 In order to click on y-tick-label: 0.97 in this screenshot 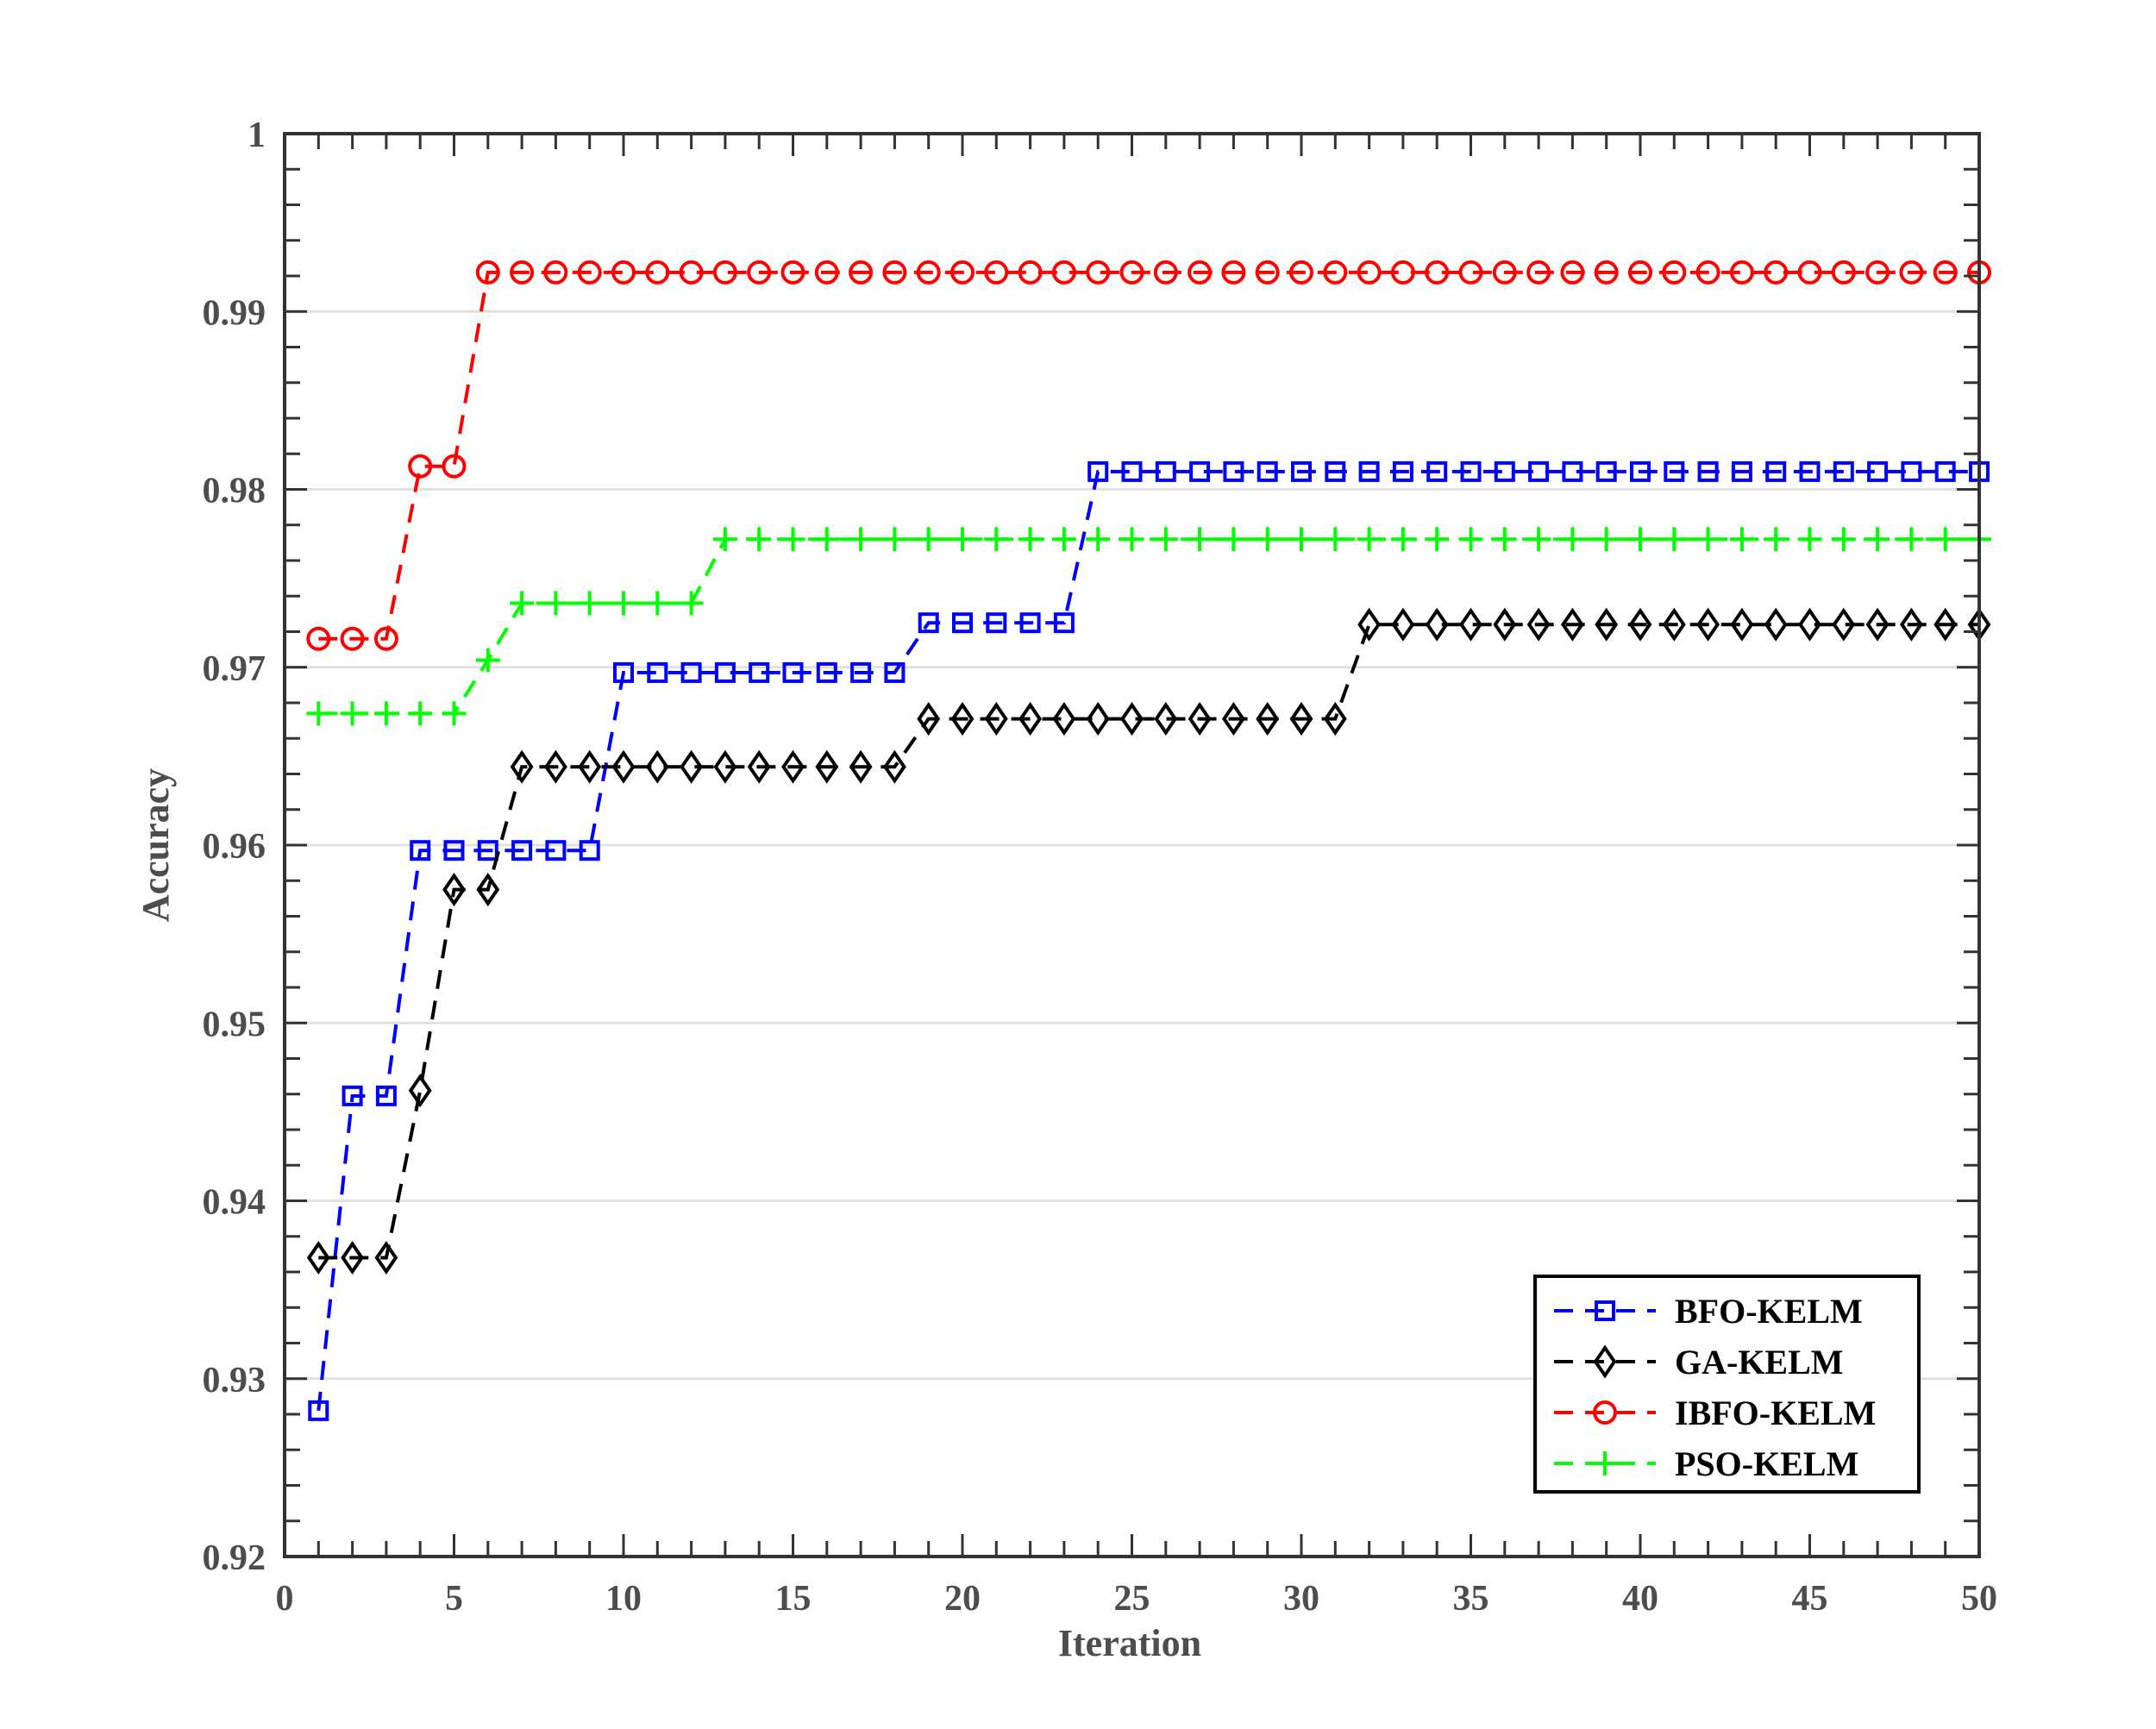, I will do `click(234, 669)`.